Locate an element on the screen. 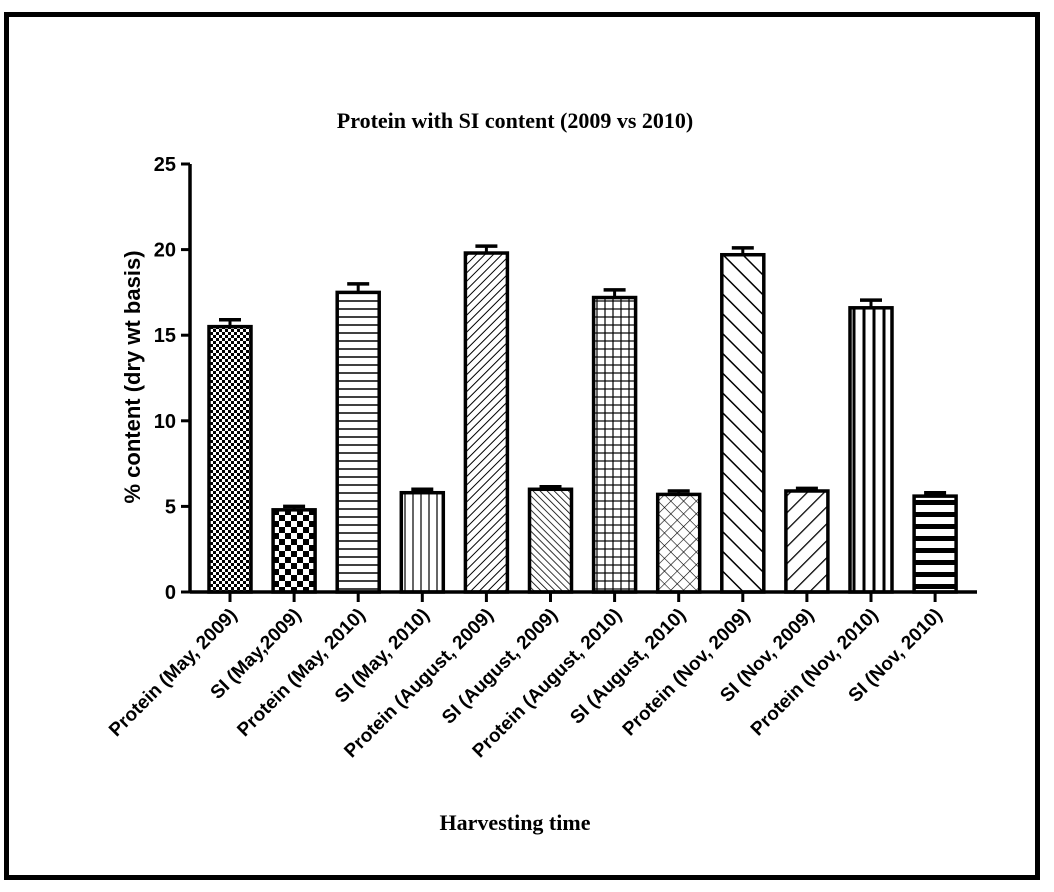 This screenshot has width=1054, height=892. y-tick-label: 25 is located at coordinates (165, 165).